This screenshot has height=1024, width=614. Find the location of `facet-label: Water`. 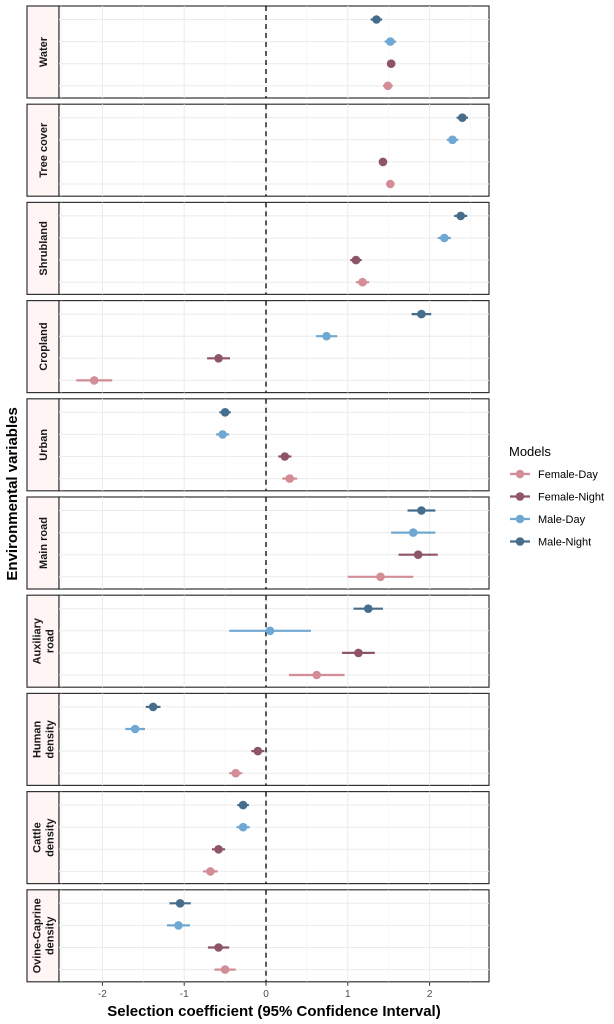

facet-label: Water is located at coordinates (44, 51).